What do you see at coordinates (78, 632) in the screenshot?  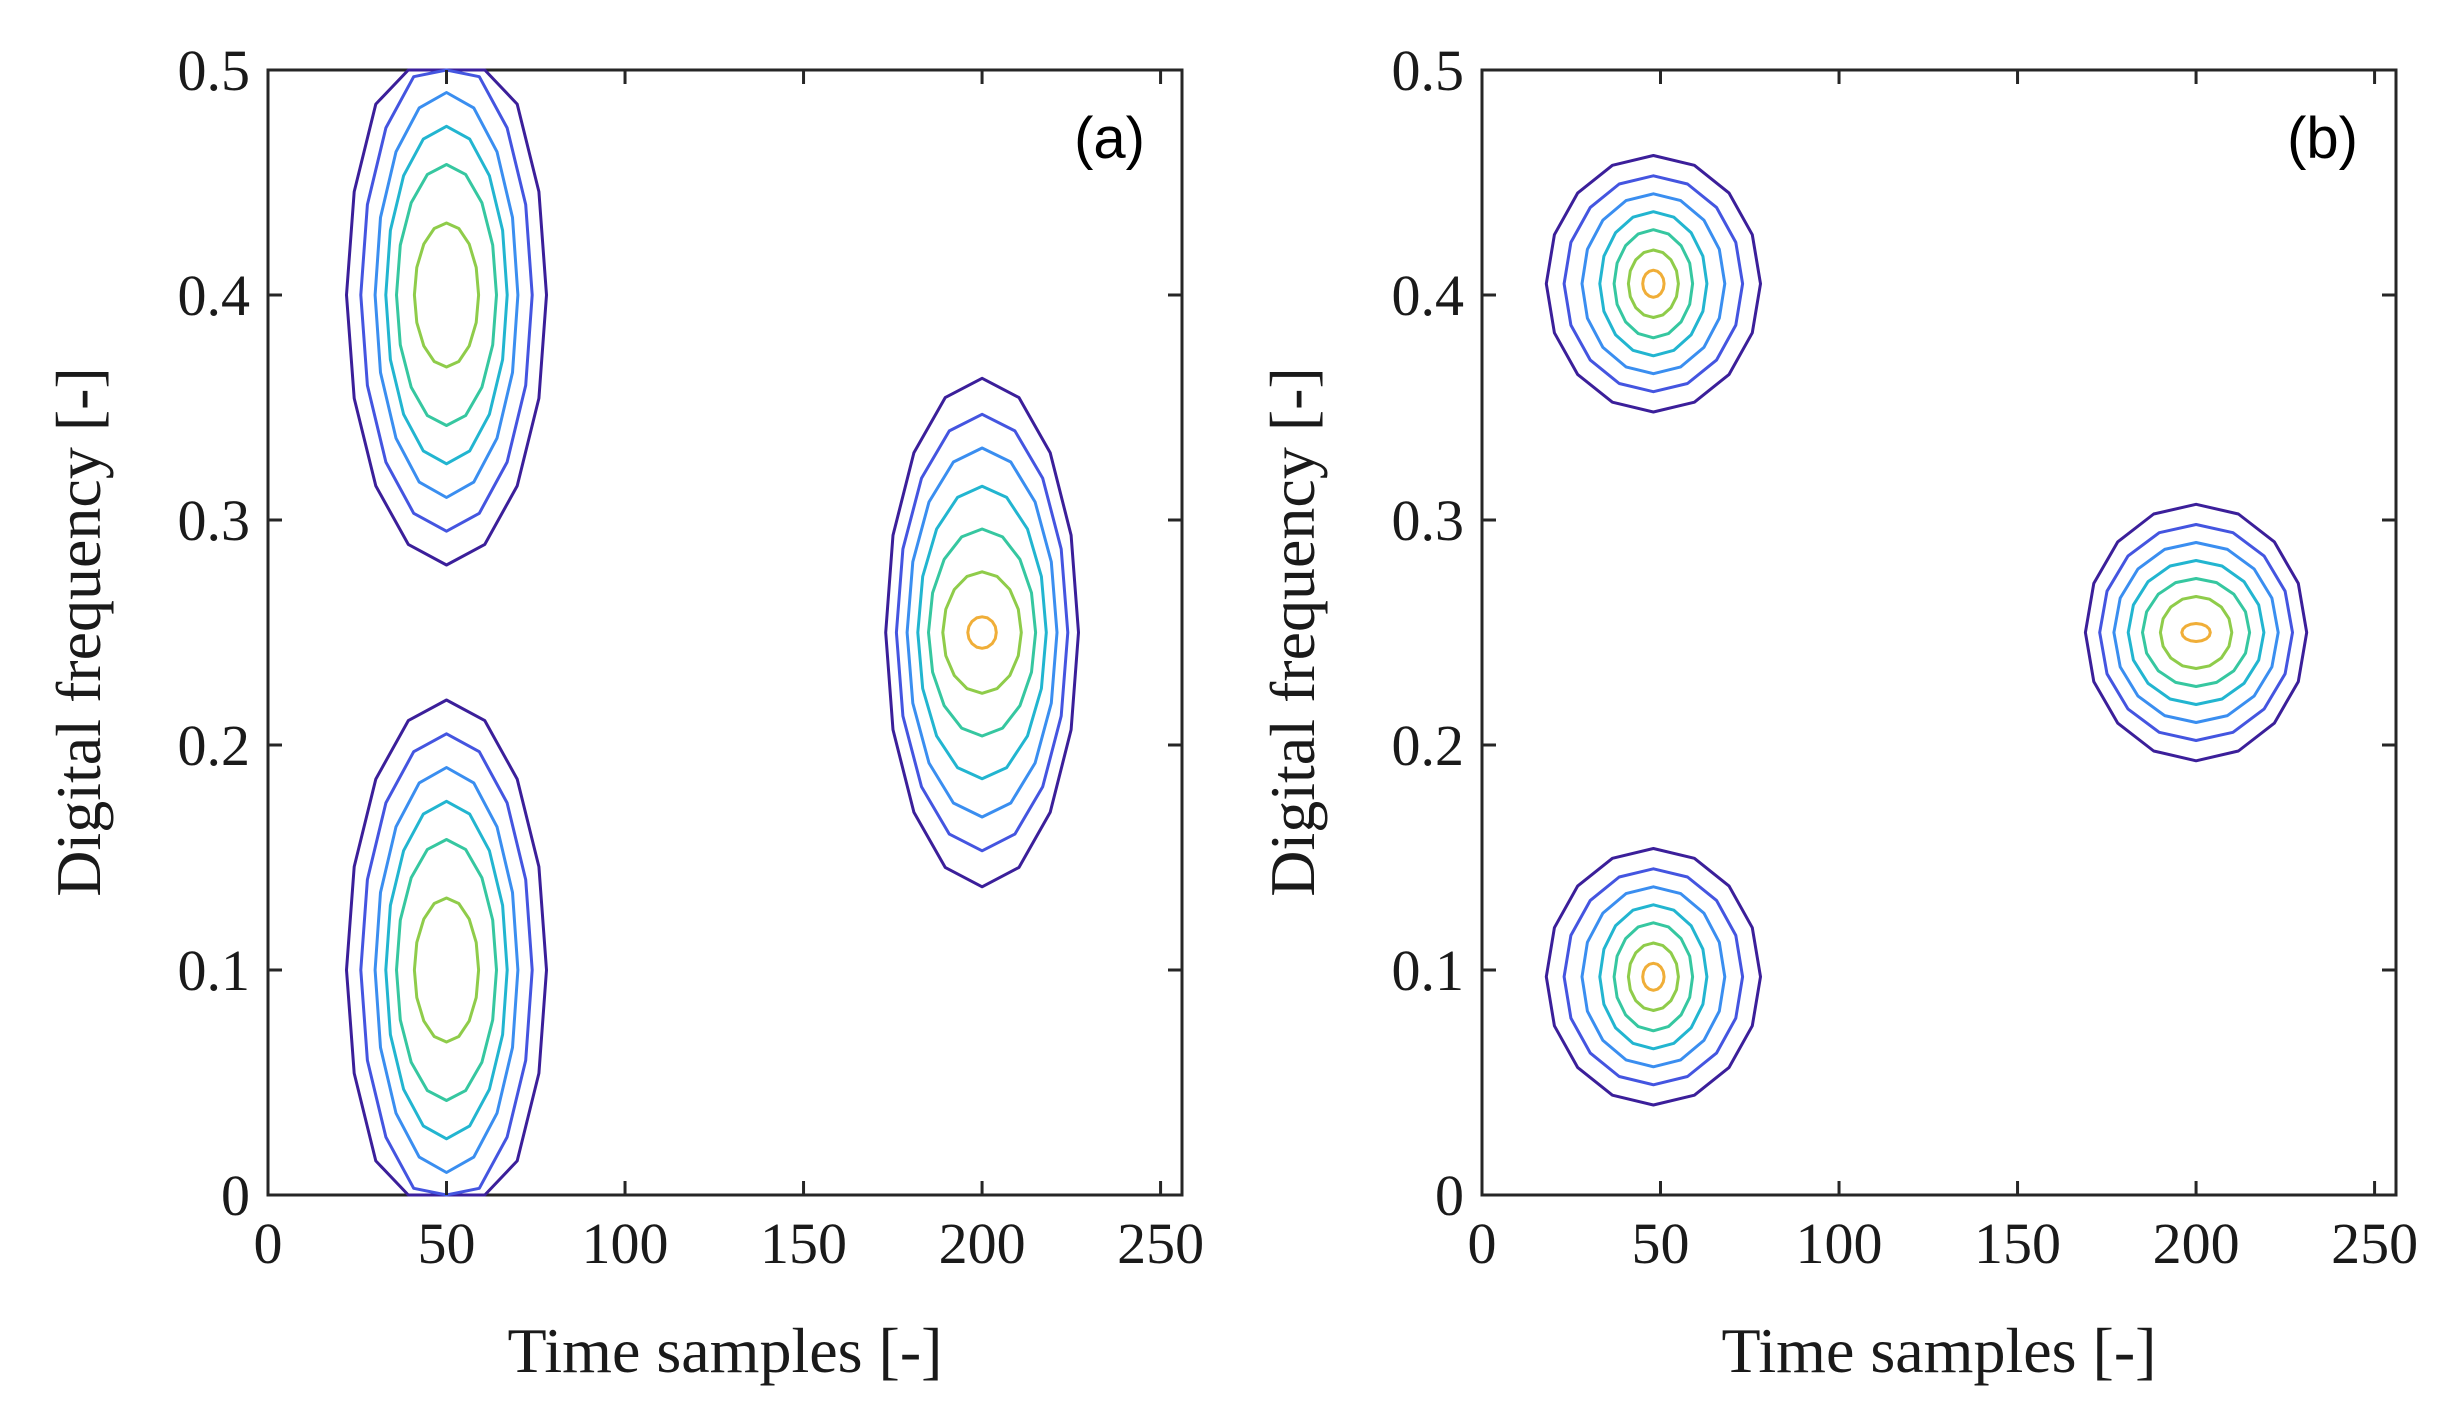 I see `panel-a-ylabel: Digital frequency [-]` at bounding box center [78, 632].